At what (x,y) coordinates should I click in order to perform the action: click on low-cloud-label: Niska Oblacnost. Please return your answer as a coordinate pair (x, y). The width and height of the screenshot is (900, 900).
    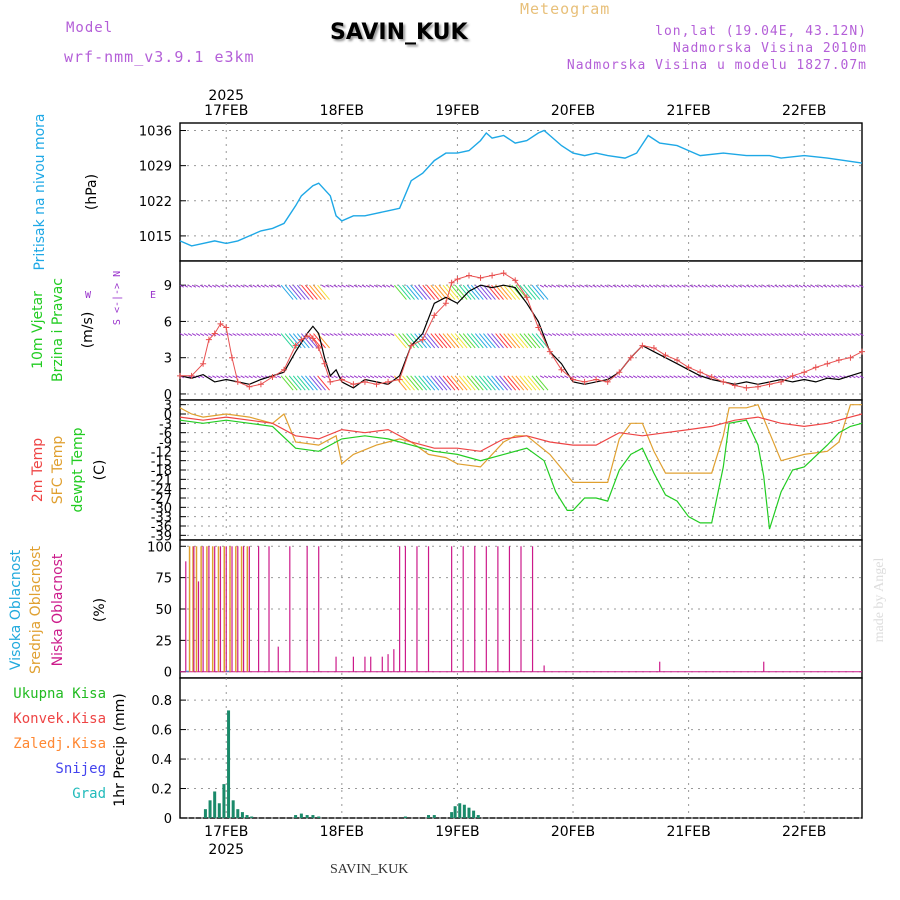
    Looking at the image, I should click on (58, 609).